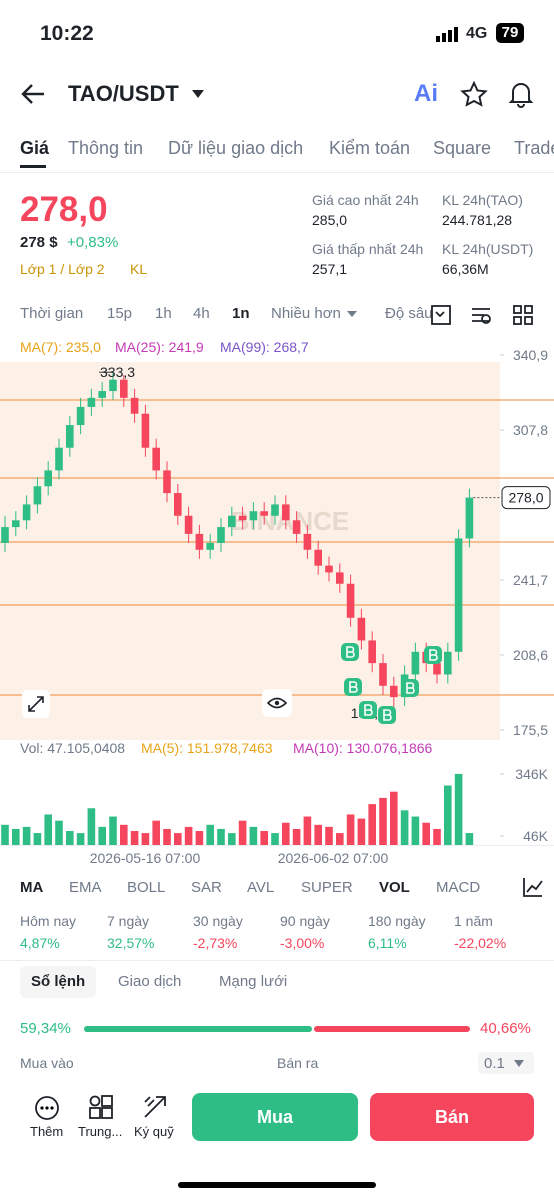  What do you see at coordinates (45, 1028) in the screenshot?
I see `buy-ratio: 59,34%` at bounding box center [45, 1028].